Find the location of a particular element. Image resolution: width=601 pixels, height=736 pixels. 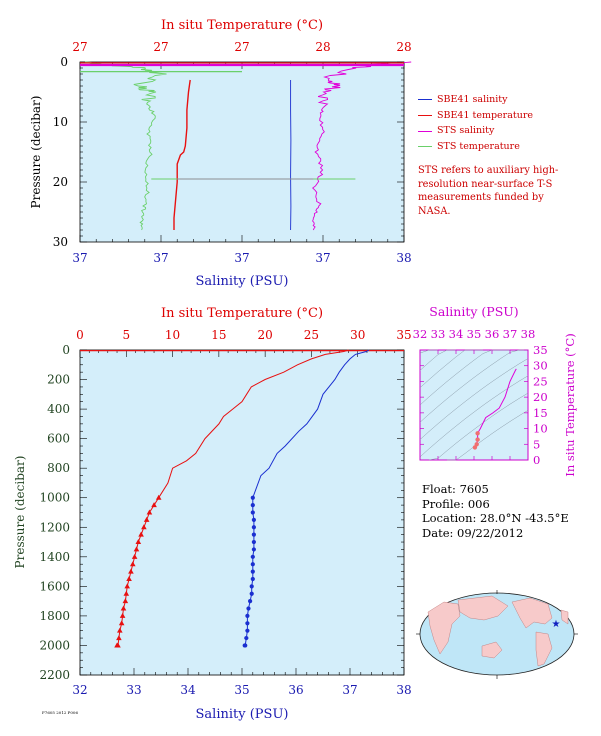

world-map: ★ is located at coordinates (497, 634).